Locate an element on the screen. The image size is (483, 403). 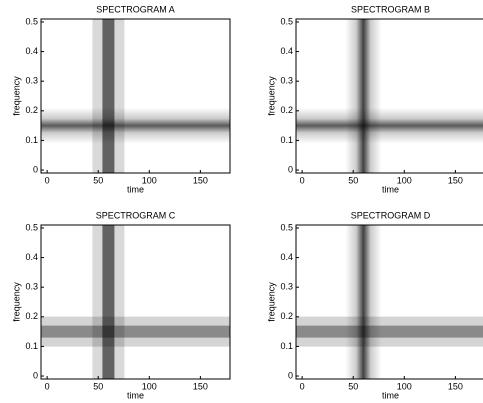
chart-title: SPECTROGRAM D is located at coordinates (391, 215).